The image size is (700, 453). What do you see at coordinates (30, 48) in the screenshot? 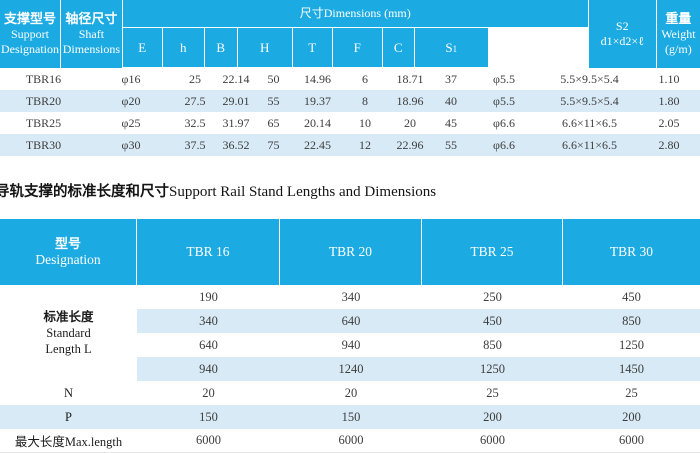
I see `header-support-en2: Designation` at bounding box center [30, 48].